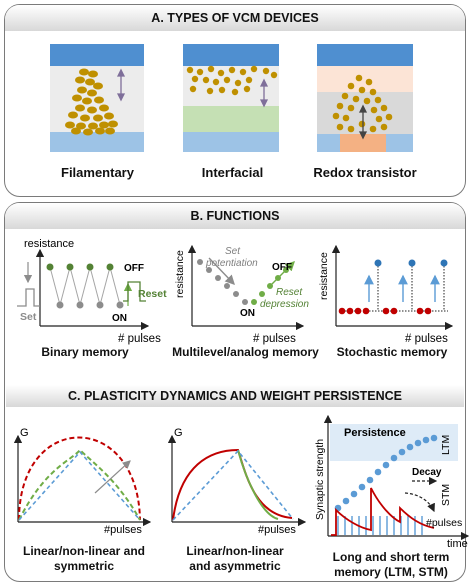  I want to click on panel-a-illustrations, so click(231, 98).